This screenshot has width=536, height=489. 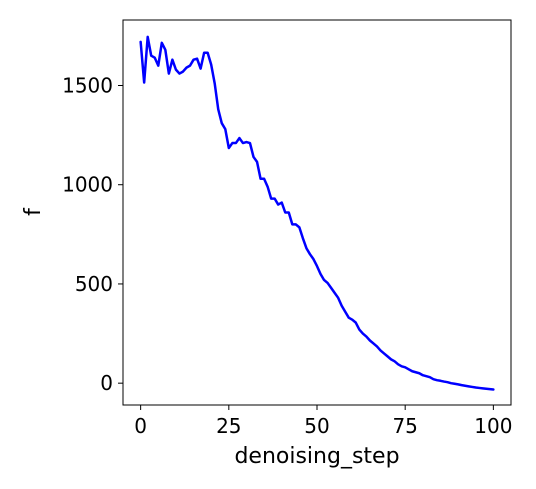 I want to click on x-tick-label: 100, so click(x=493, y=426).